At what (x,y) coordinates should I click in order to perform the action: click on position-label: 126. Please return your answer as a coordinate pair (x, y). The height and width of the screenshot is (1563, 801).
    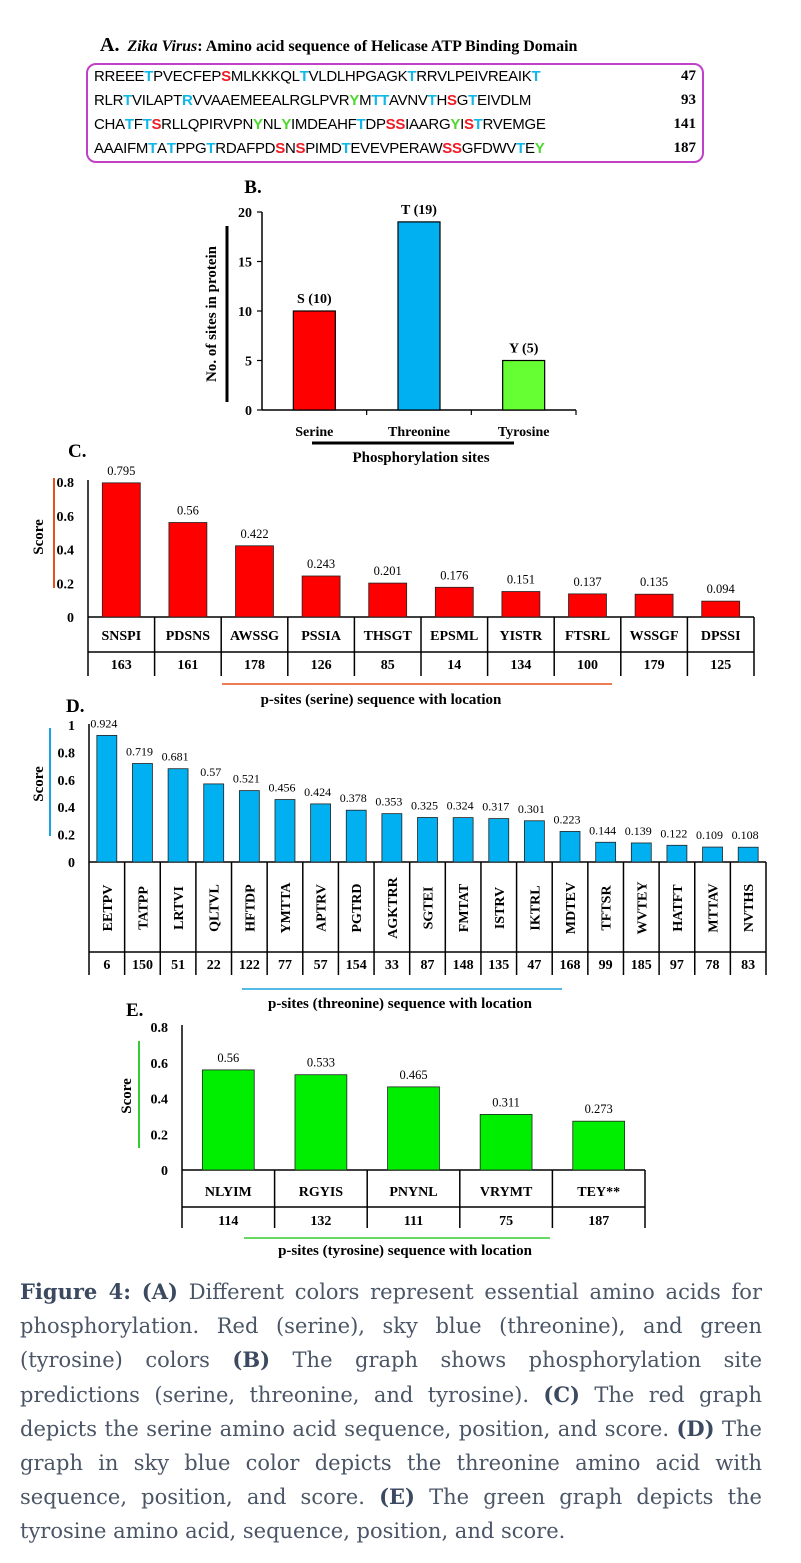
    Looking at the image, I should click on (321, 665).